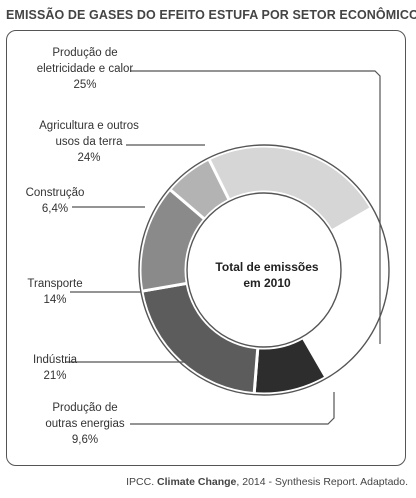 The width and height of the screenshot is (416, 498). What do you see at coordinates (85, 440) in the screenshot?
I see `slice-value-label: 9,6%` at bounding box center [85, 440].